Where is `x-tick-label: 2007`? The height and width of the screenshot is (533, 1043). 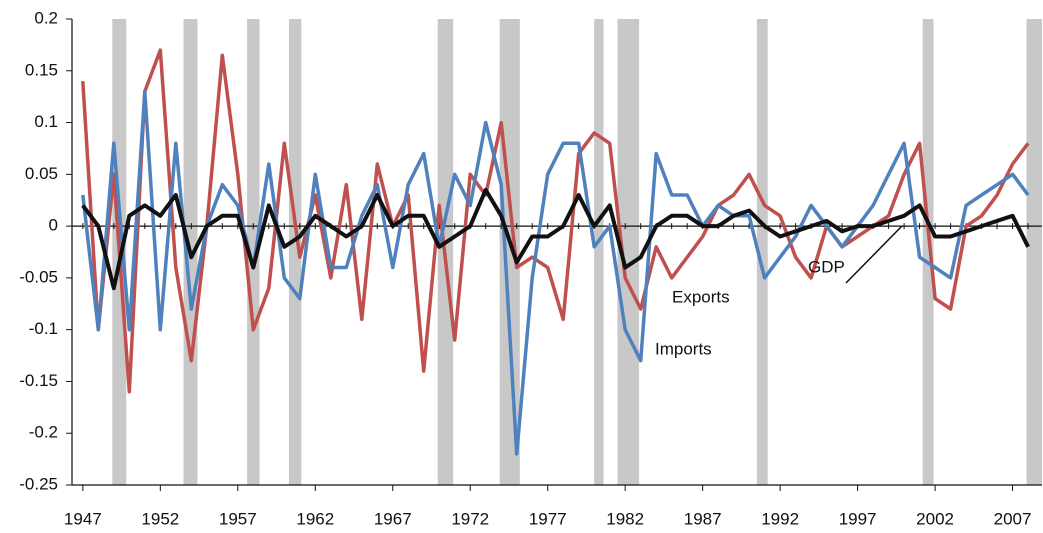 x-tick-label: 2007 is located at coordinates (1013, 518).